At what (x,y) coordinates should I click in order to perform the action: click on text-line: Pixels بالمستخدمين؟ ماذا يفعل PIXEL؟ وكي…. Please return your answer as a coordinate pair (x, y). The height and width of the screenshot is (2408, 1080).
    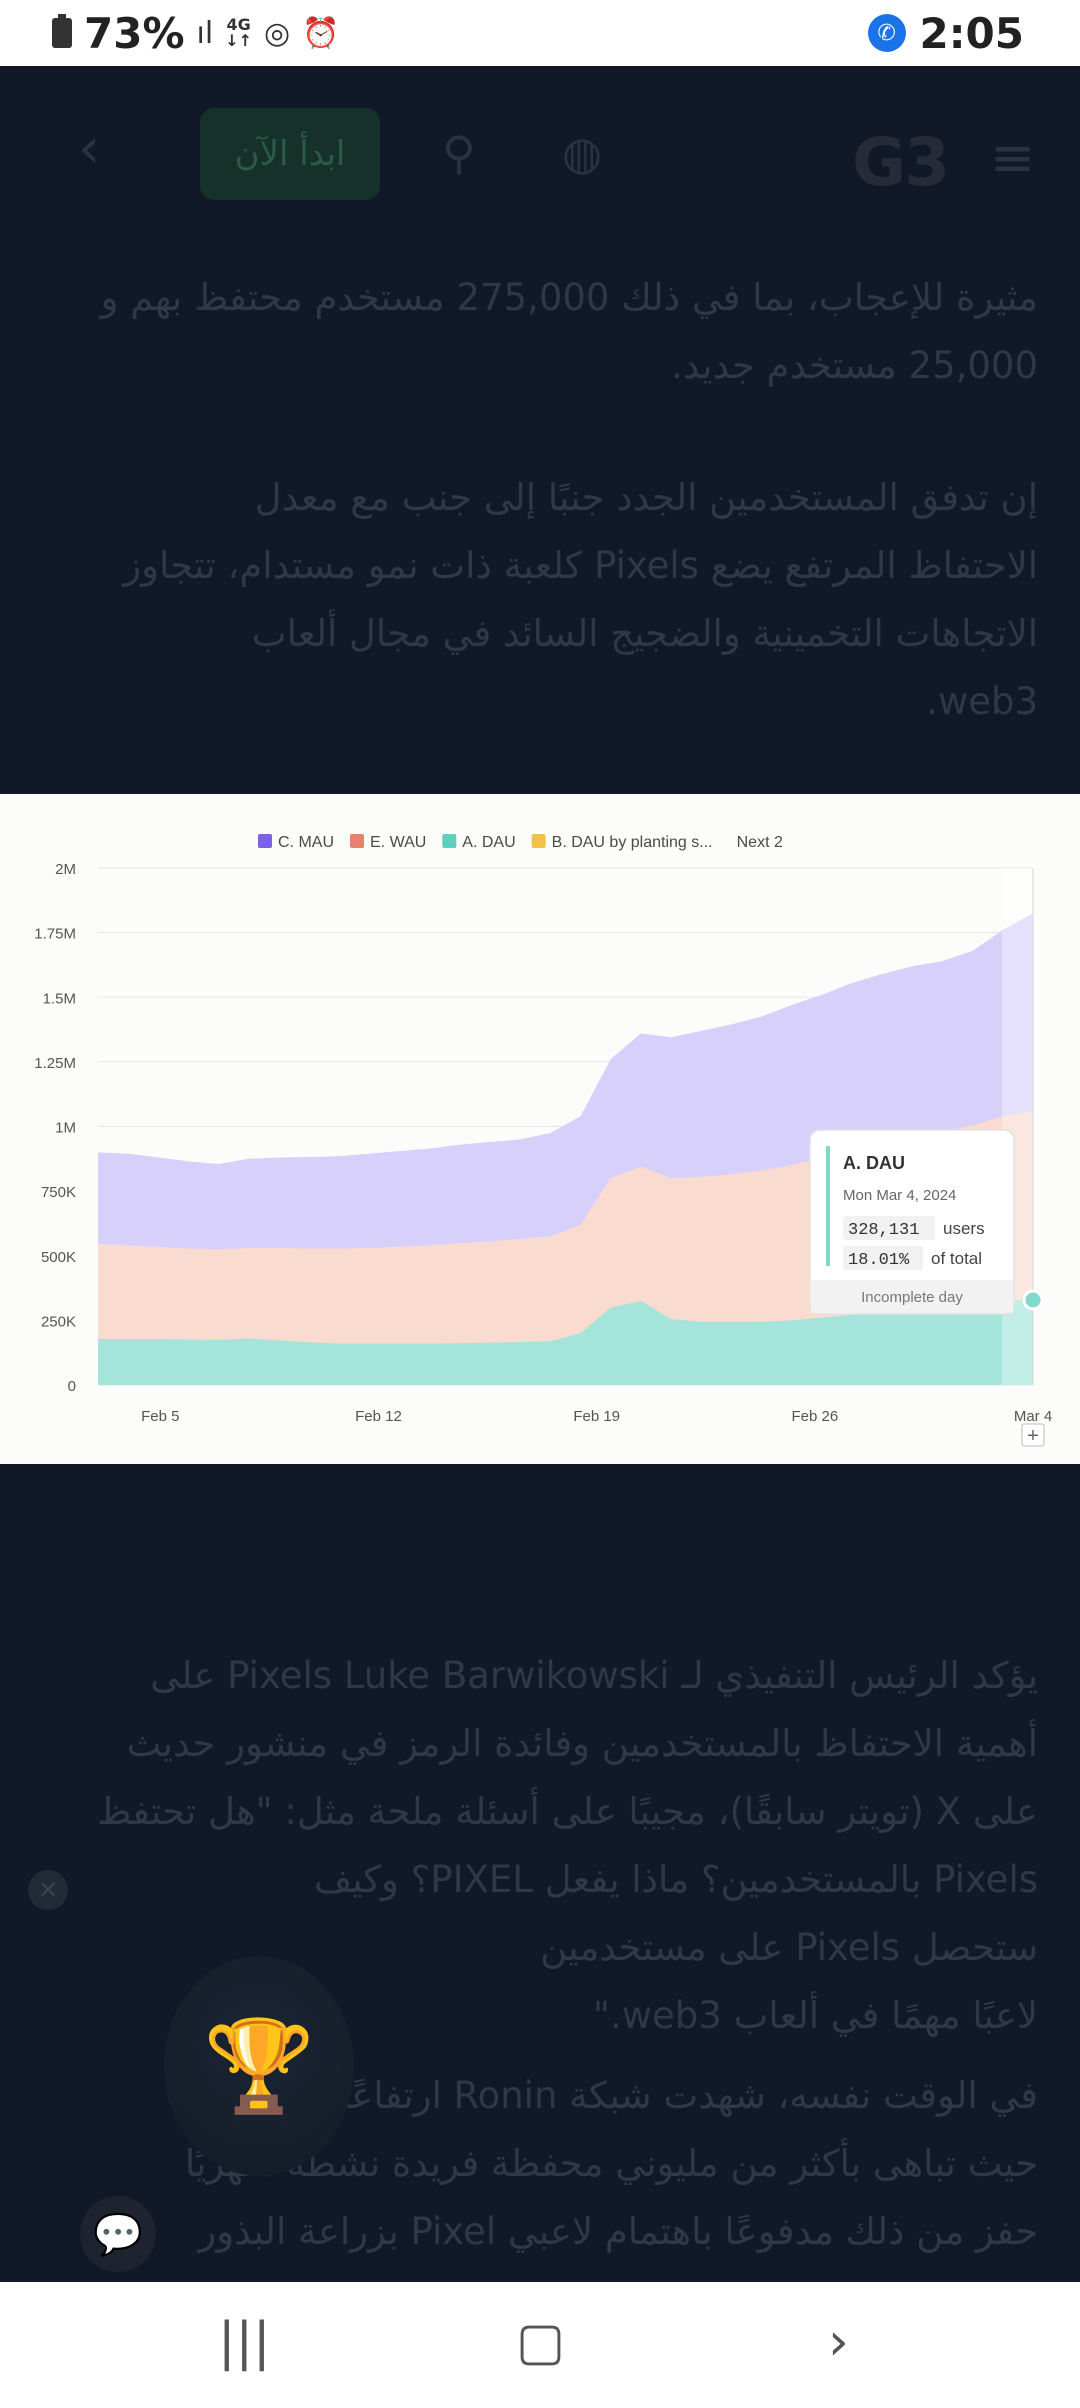
    Looking at the image, I should click on (675, 1879).